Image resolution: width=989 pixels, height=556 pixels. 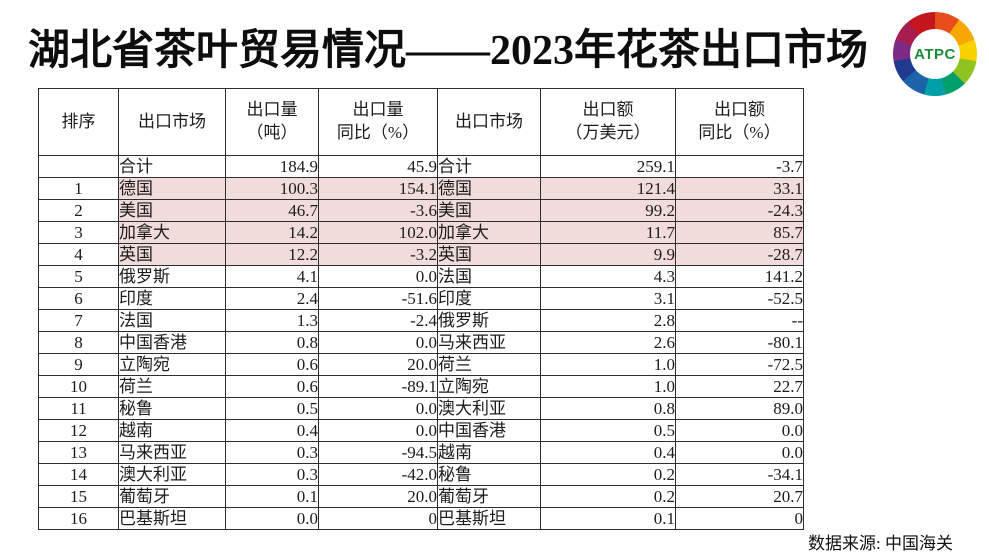 I want to click on table-row: 7 法国 1.3 -2.4 俄罗斯 2.8 --, so click(x=421, y=320).